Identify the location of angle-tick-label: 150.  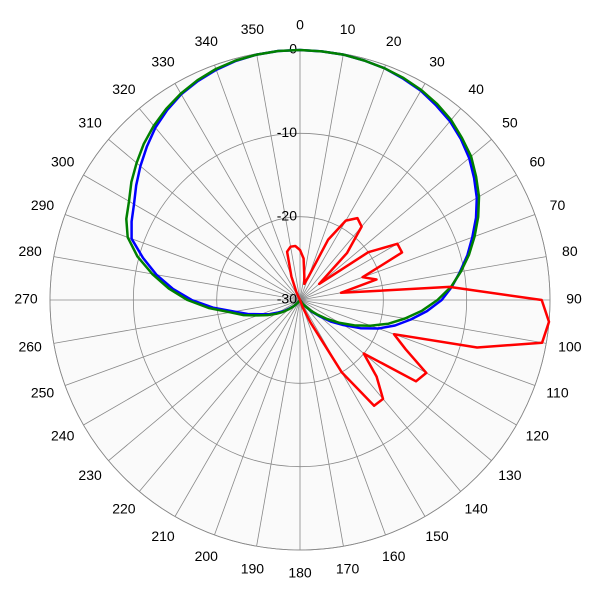
(437, 536).